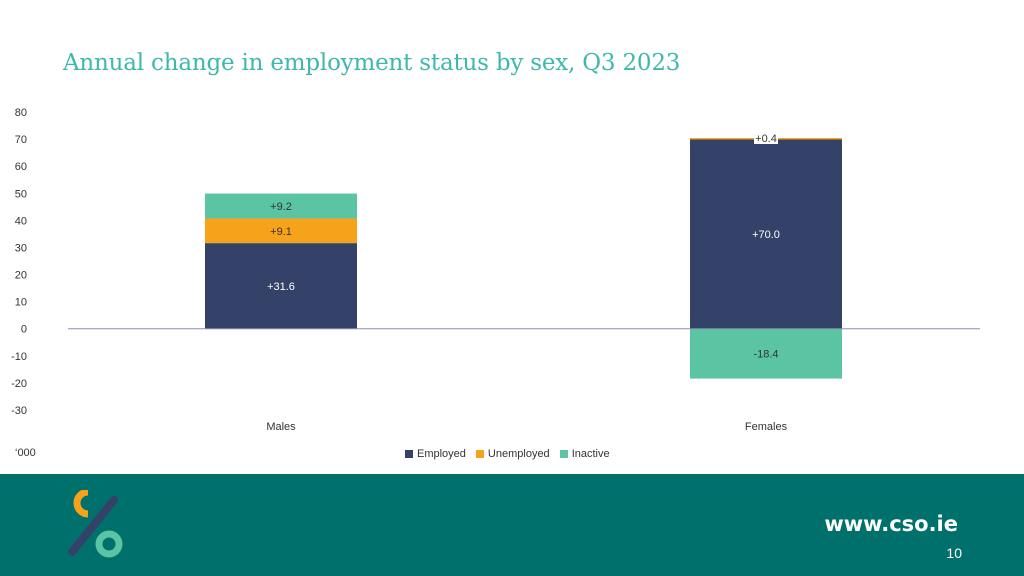  Describe the element at coordinates (281, 427) in the screenshot. I see `x-category-label: Males` at that location.